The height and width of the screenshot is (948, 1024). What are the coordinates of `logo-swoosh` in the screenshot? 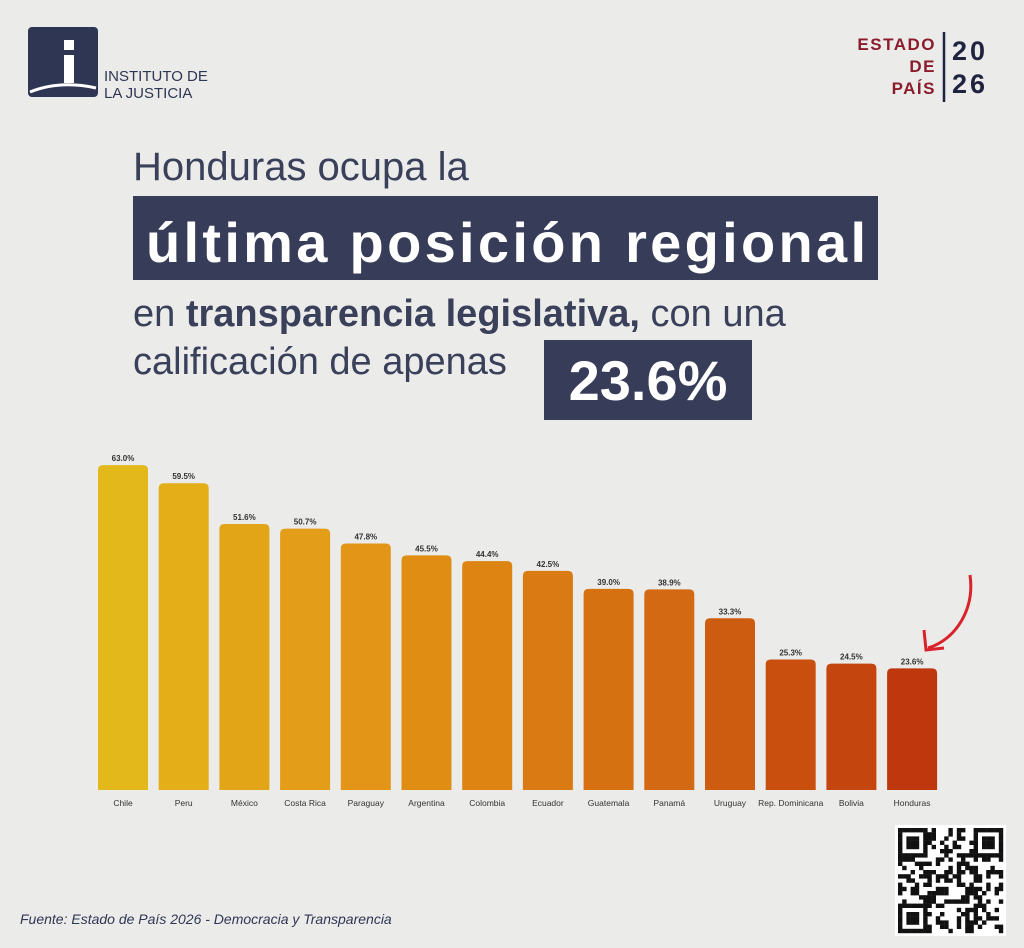 It's located at (63, 88).